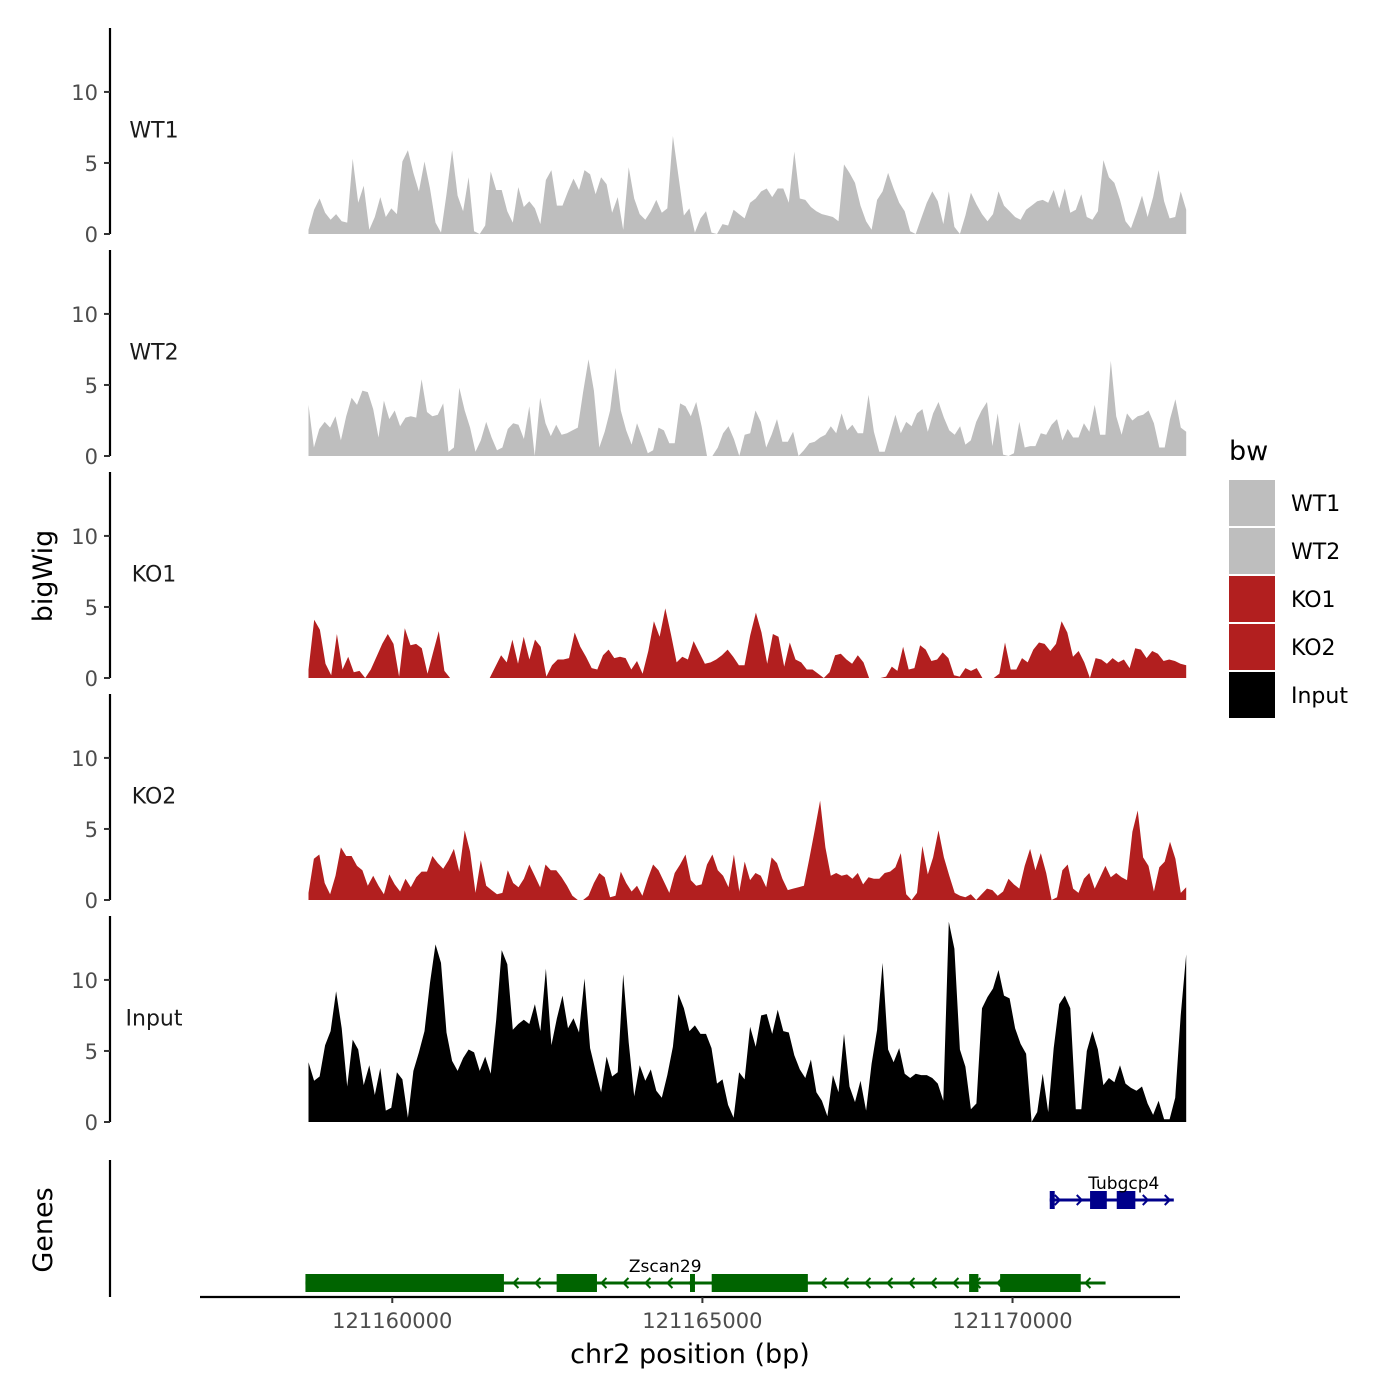 The image size is (1400, 1400). Describe the element at coordinates (43, 1229) in the screenshot. I see `genes-axis-title: Genes` at that location.